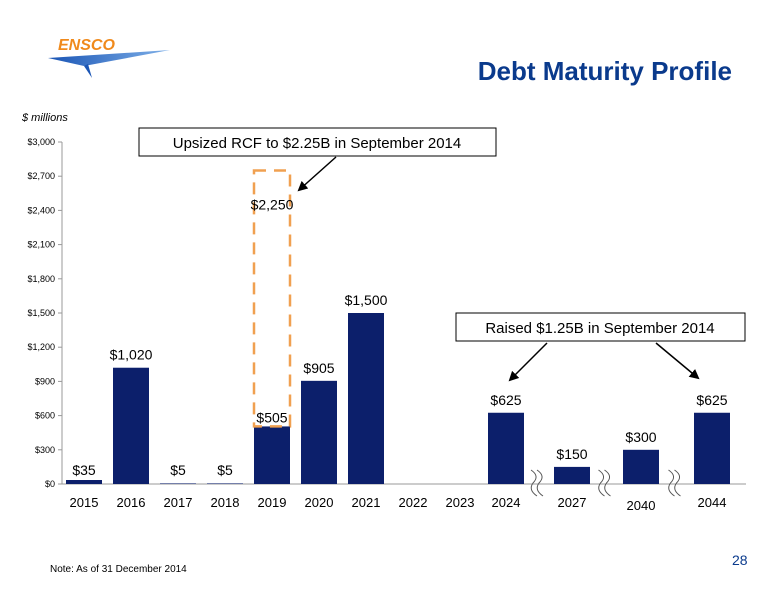 The height and width of the screenshot is (600, 776). Describe the element at coordinates (318, 368) in the screenshot. I see `data-label-2020: $905` at that location.